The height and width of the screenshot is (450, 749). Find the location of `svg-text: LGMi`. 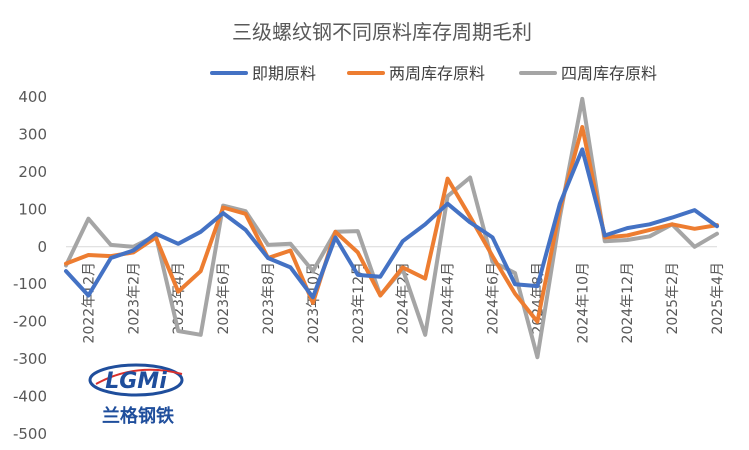

svg-text: LGMi is located at coordinates (136, 381).